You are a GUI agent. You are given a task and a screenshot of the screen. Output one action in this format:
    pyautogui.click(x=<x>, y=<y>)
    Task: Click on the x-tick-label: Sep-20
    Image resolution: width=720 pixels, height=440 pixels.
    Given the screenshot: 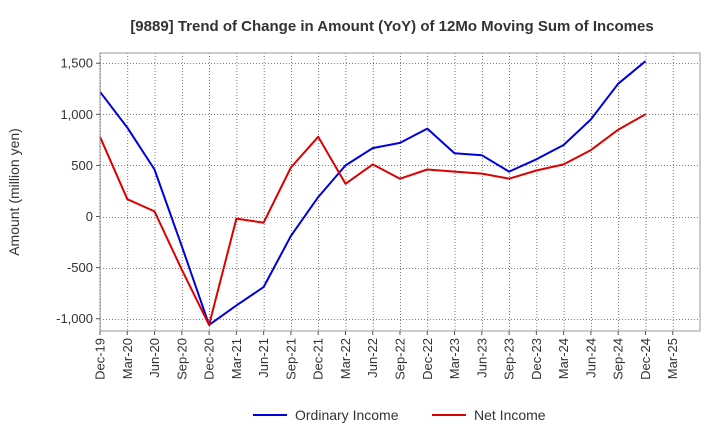 What is the action you would take?
    pyautogui.click(x=181, y=359)
    